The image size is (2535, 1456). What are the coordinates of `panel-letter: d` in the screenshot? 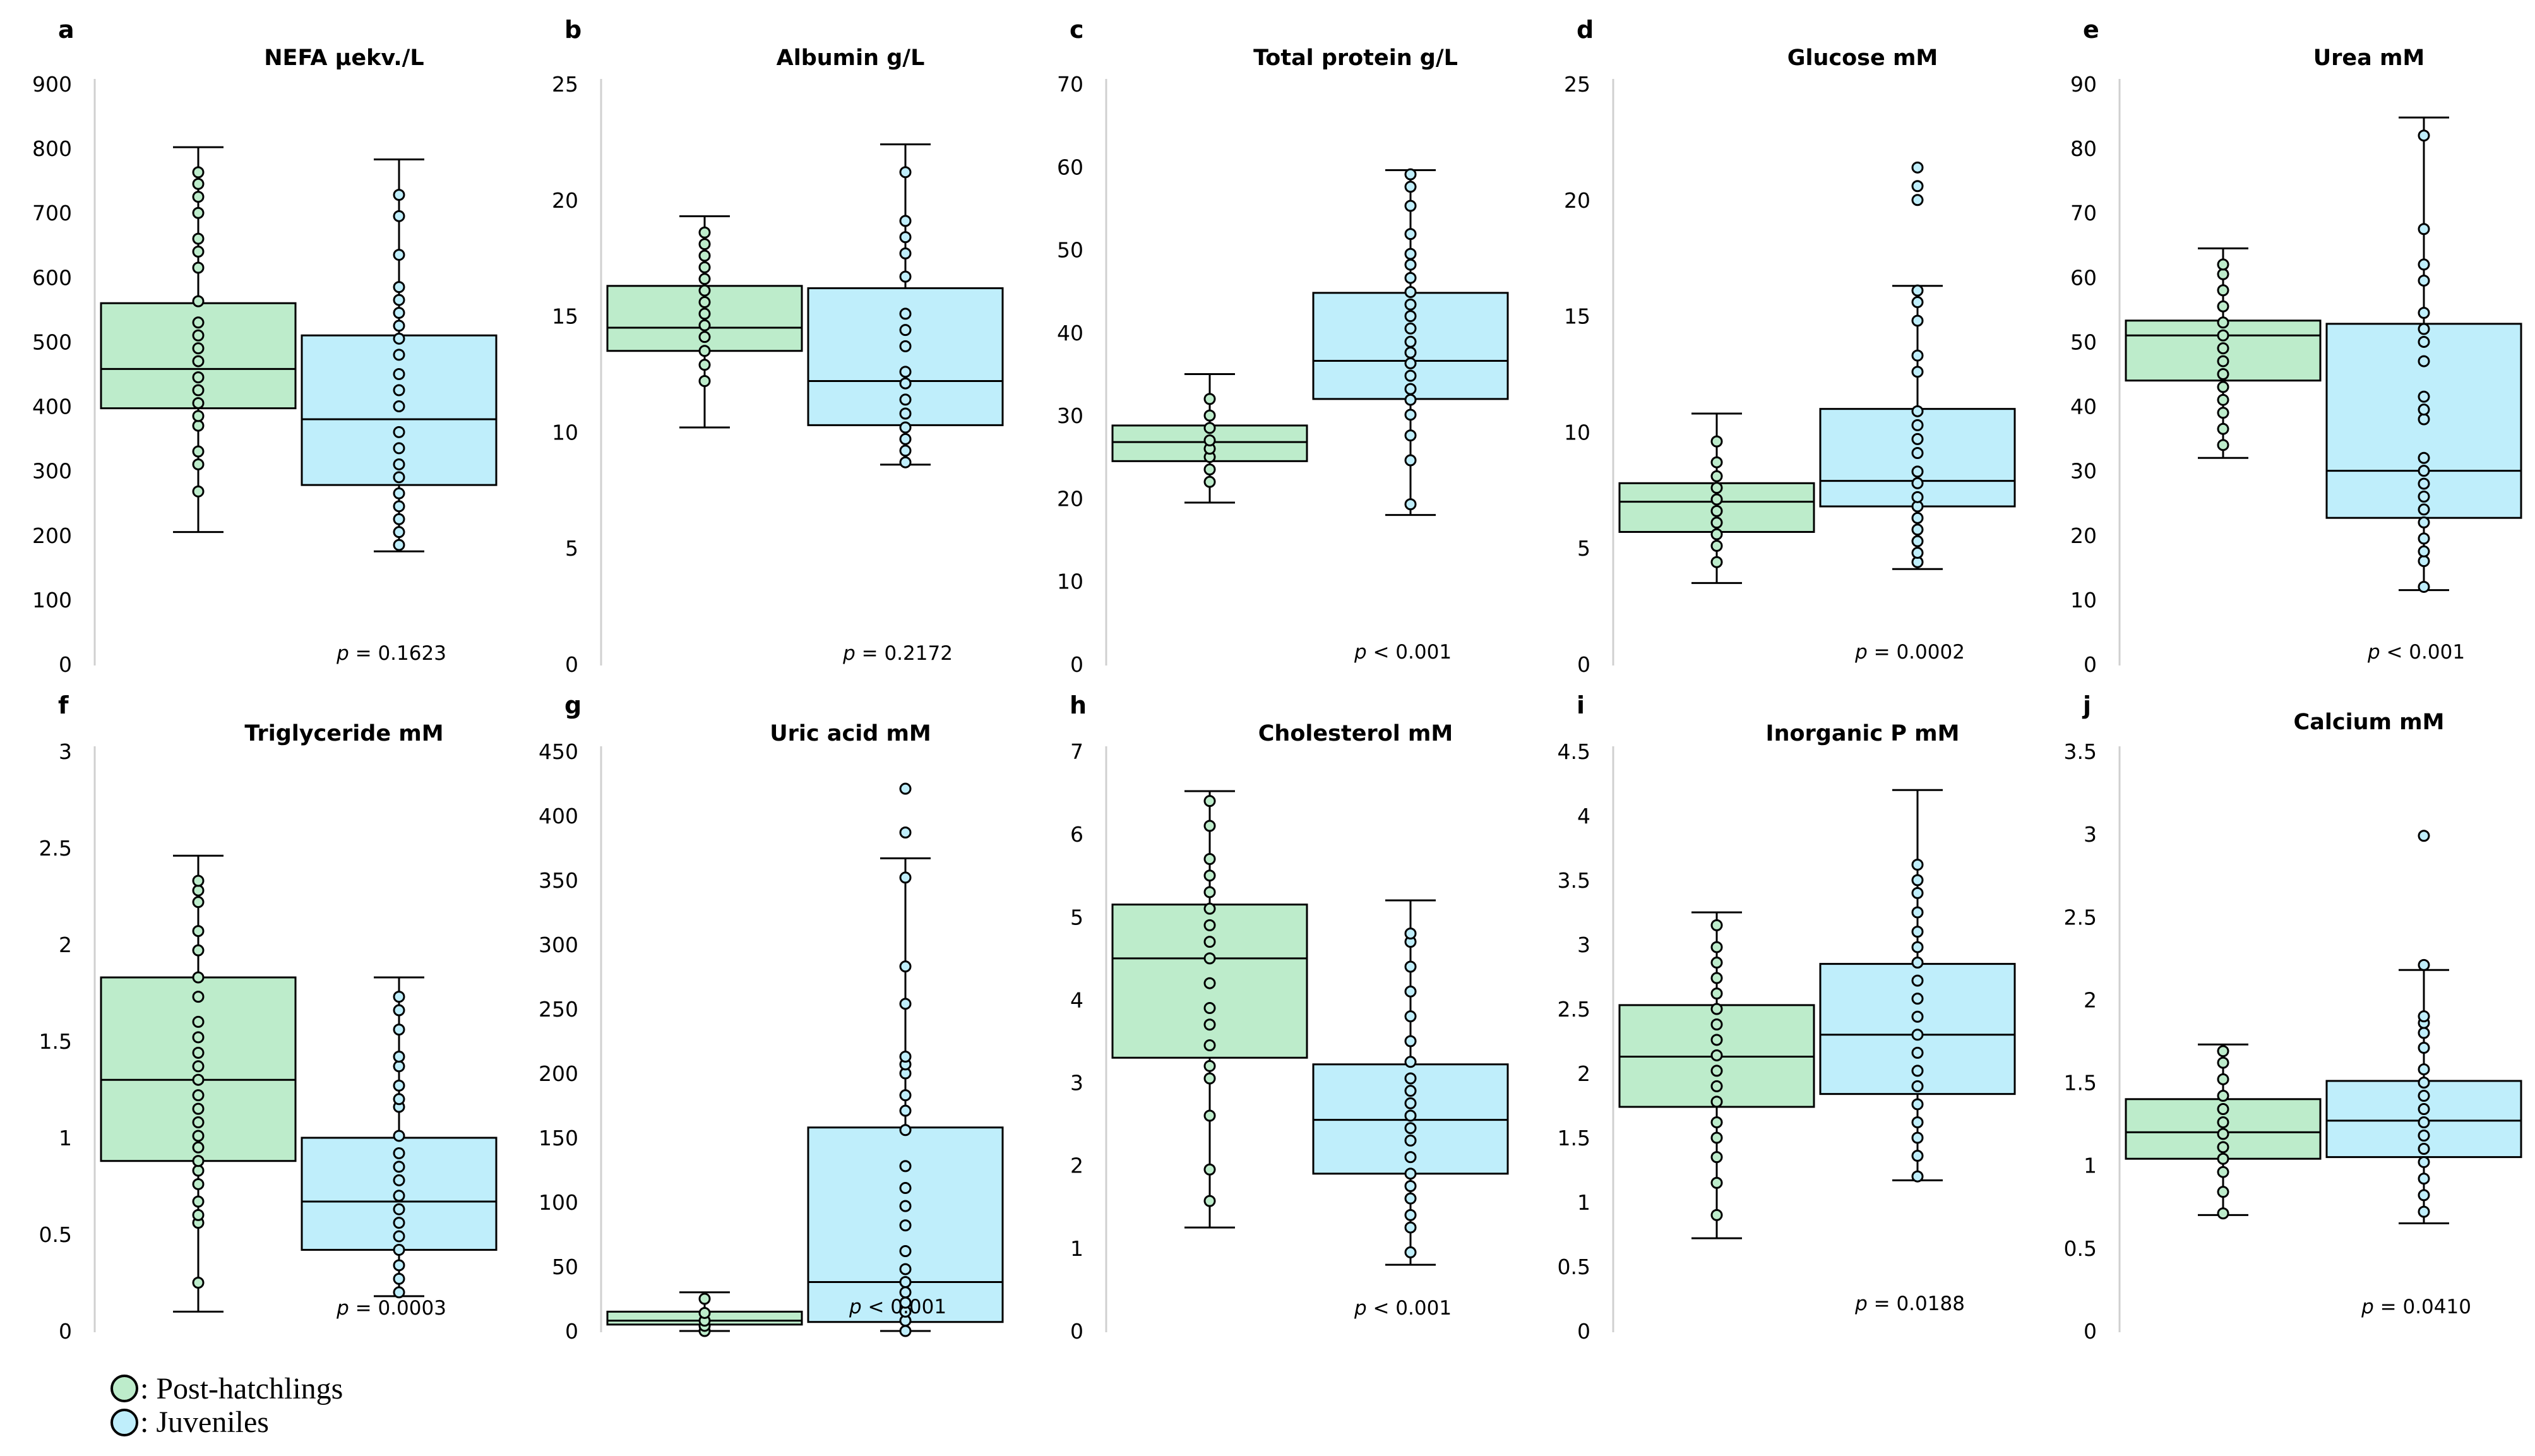 It's located at (1585, 30).